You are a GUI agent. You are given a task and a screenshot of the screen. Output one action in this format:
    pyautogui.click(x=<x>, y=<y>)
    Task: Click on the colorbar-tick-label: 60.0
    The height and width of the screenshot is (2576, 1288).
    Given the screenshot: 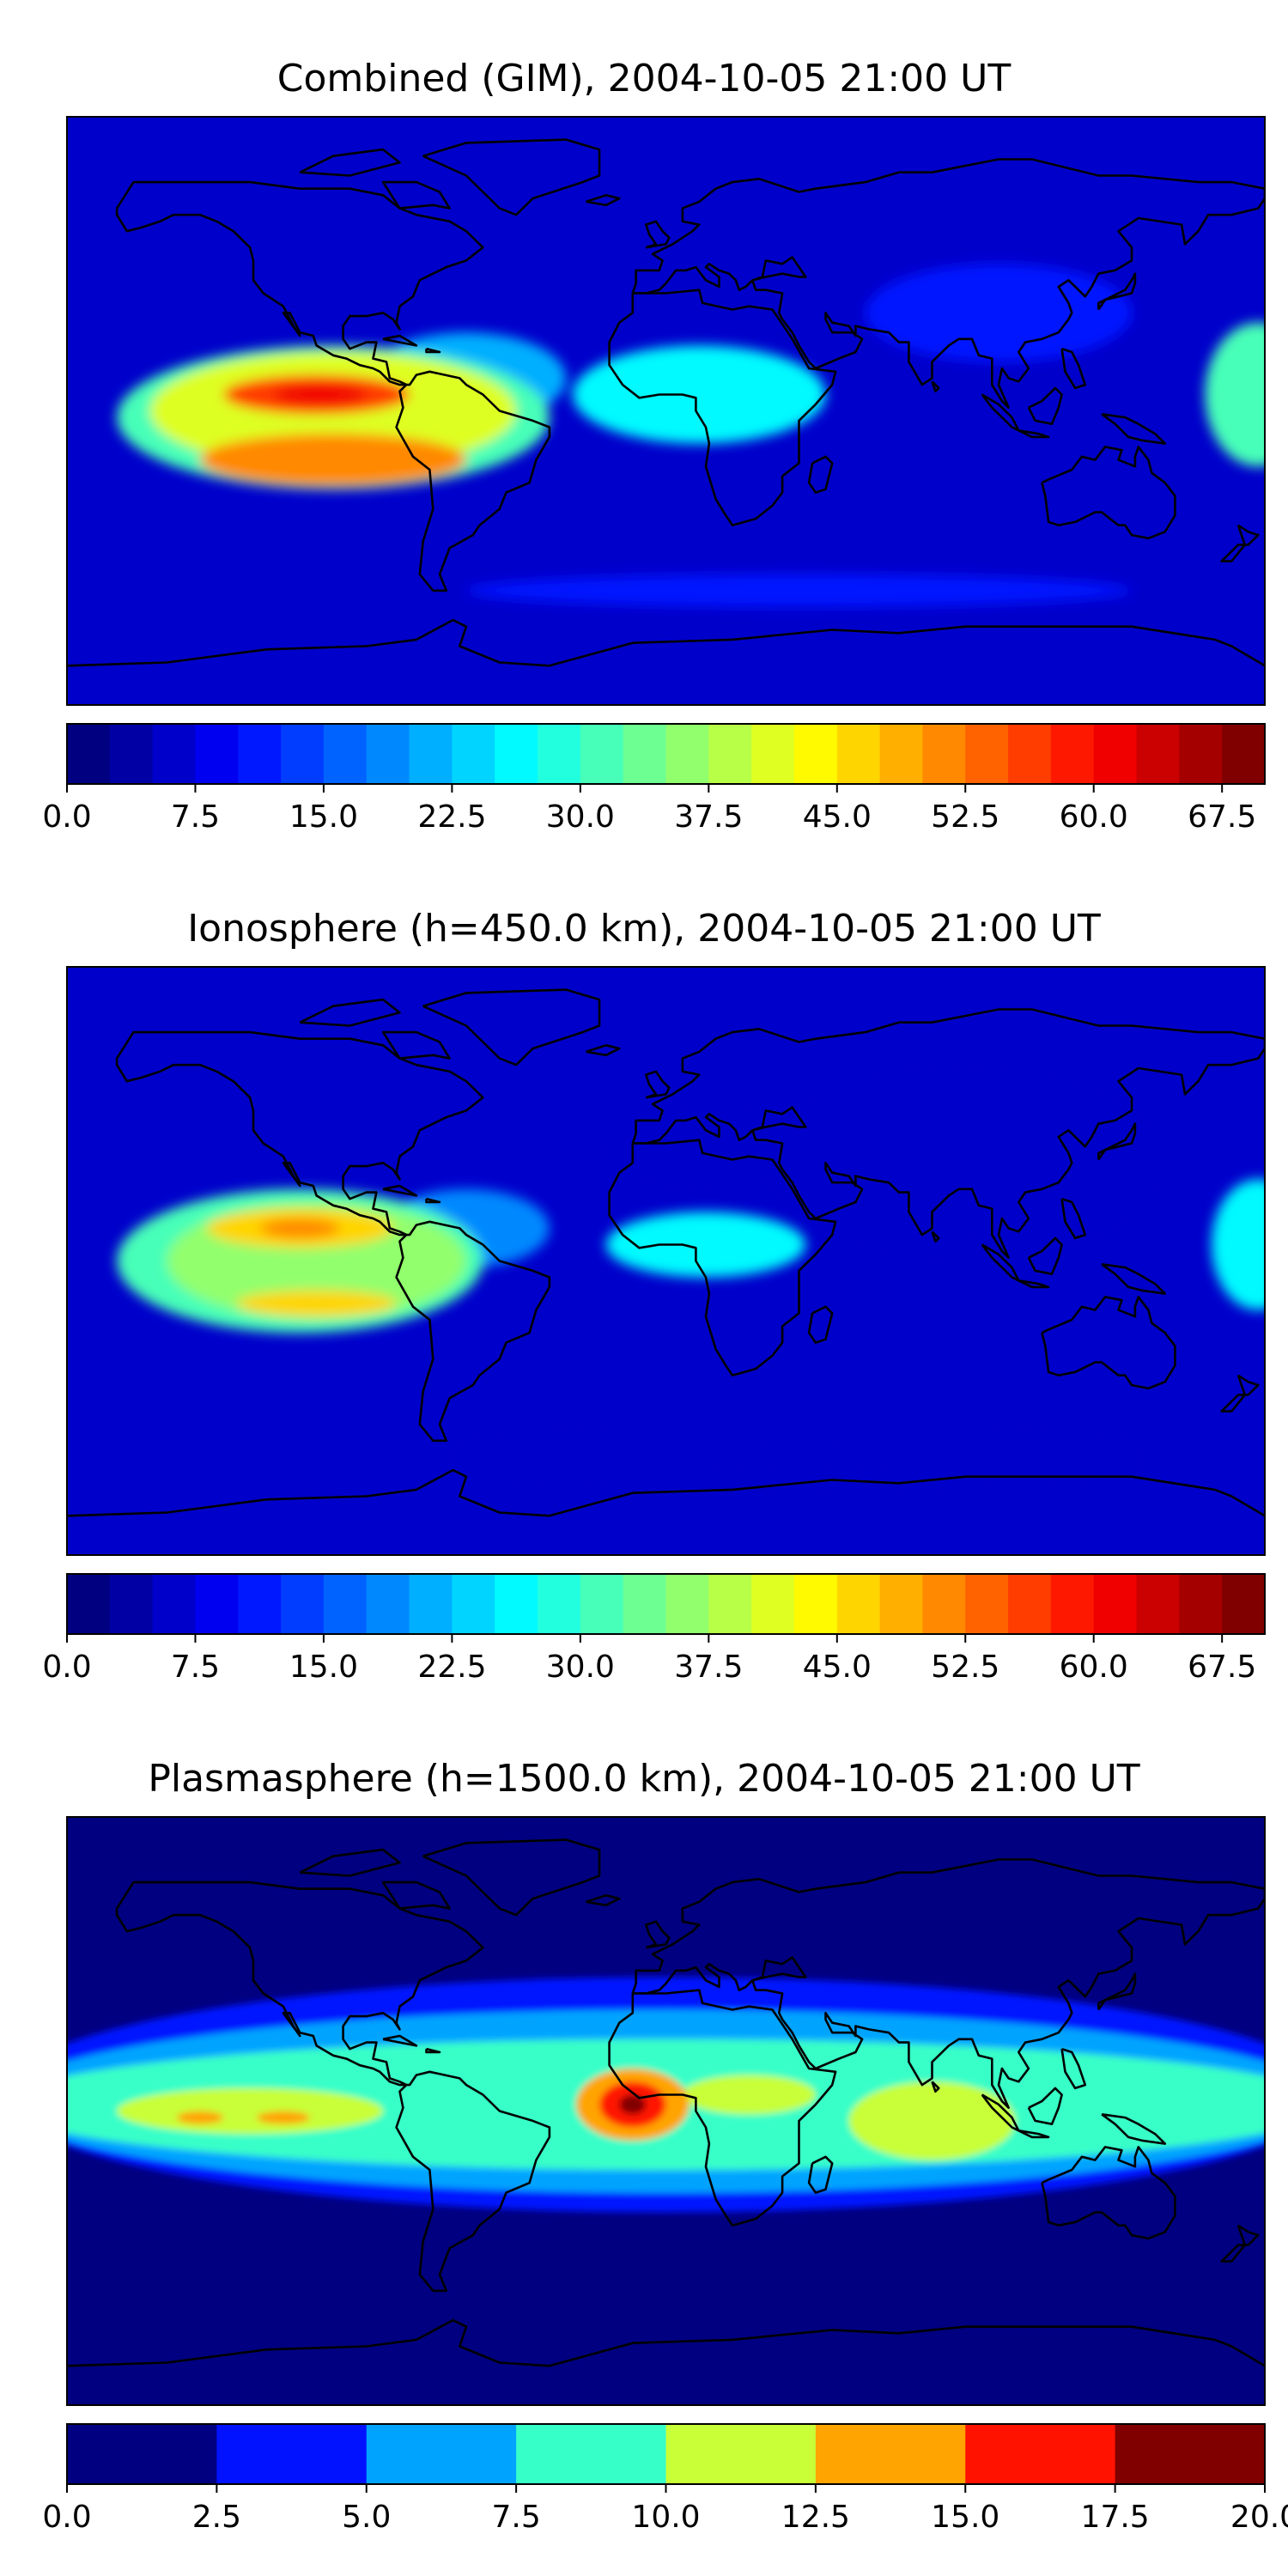 What is the action you would take?
    pyautogui.click(x=1094, y=1667)
    